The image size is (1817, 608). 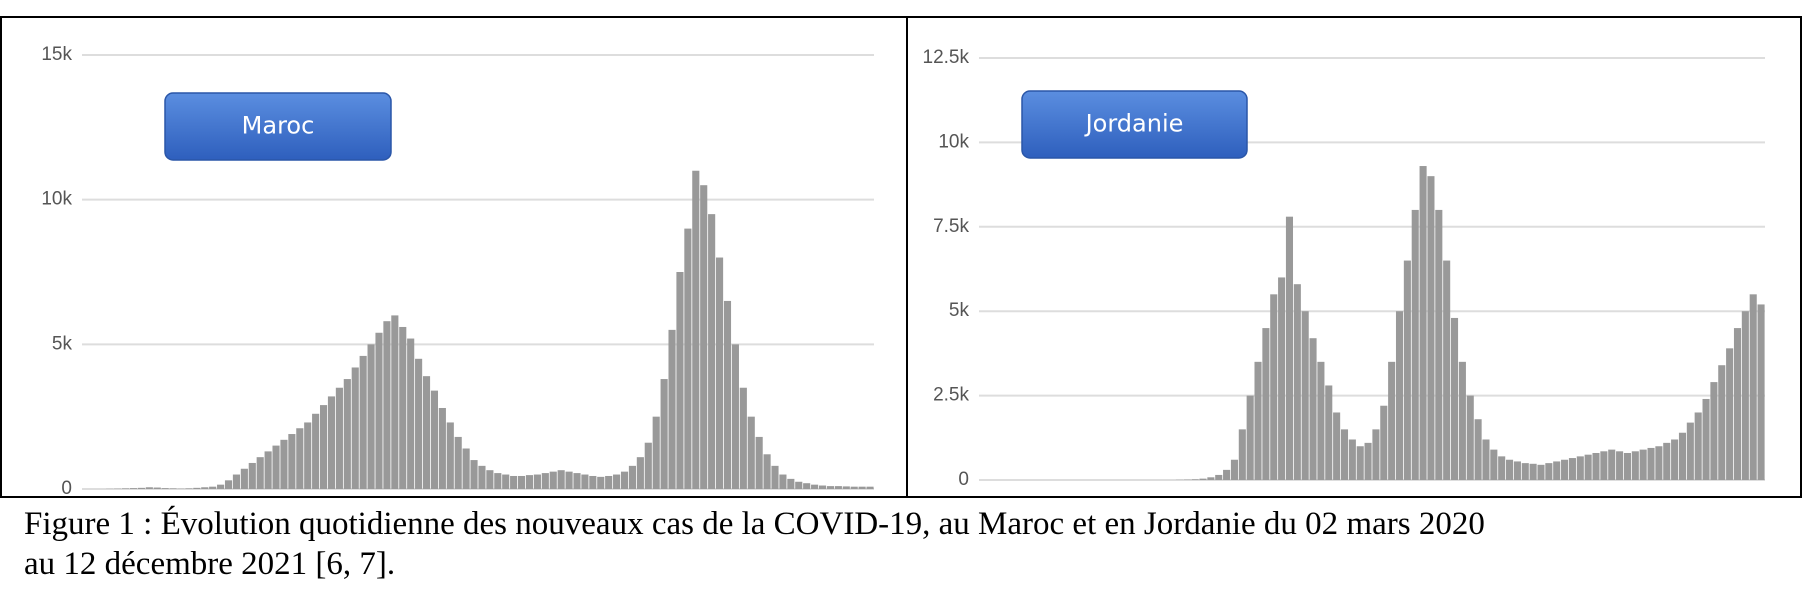 What do you see at coordinates (210, 564) in the screenshot?
I see `caption-line: au 12 décembre 2021 [6, 7].` at bounding box center [210, 564].